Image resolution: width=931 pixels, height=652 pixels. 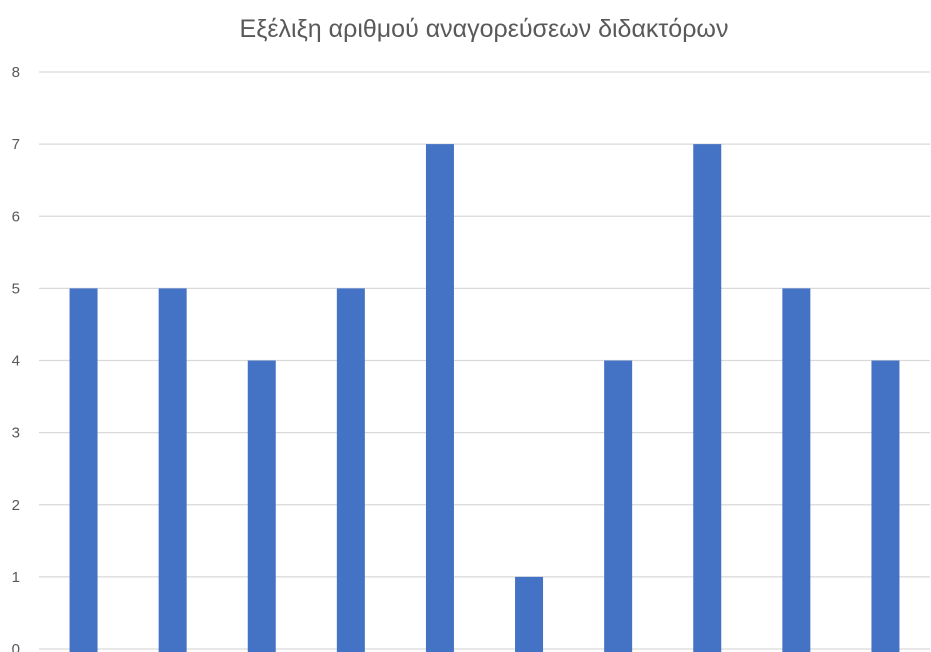 What do you see at coordinates (16, 216) in the screenshot?
I see `y-tick-label: 6` at bounding box center [16, 216].